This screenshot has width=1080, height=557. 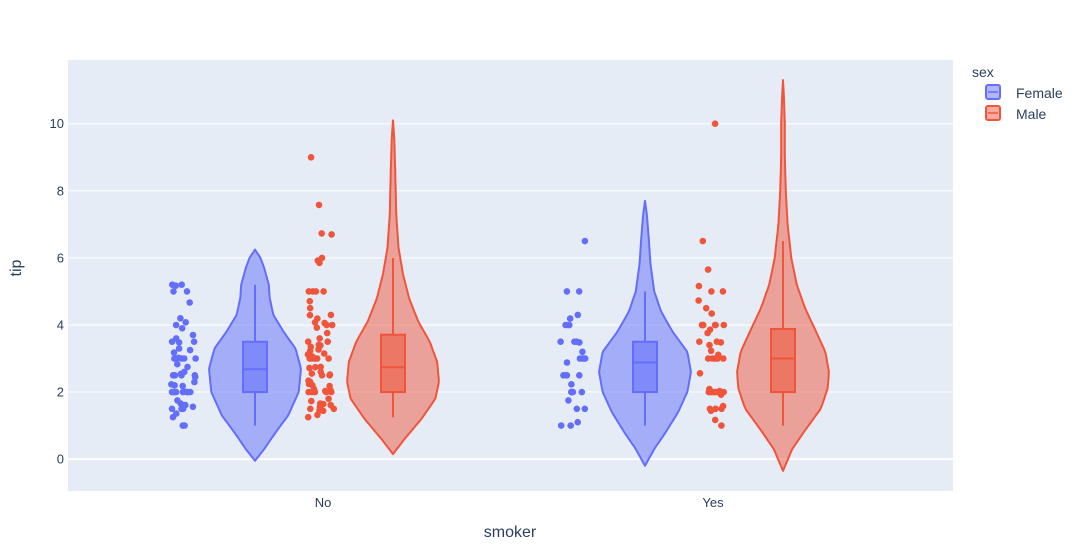 I want to click on legend-item-male: Male, so click(x=1016, y=113).